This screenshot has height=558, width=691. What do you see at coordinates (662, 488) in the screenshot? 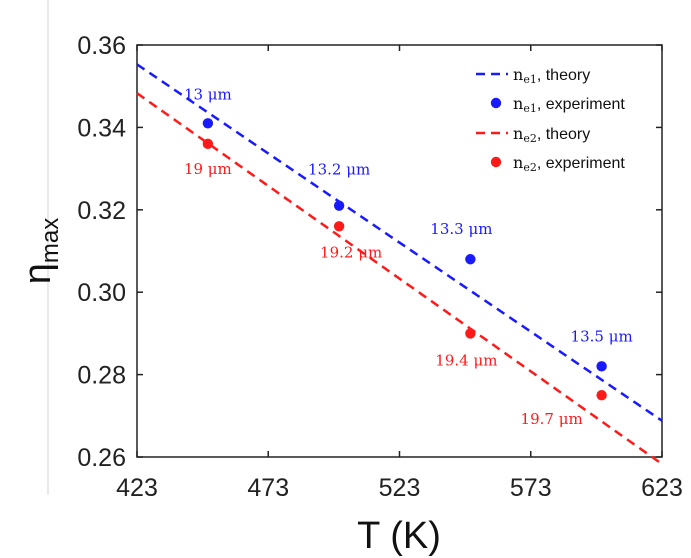
I see `x-tick-label: 623` at bounding box center [662, 488].